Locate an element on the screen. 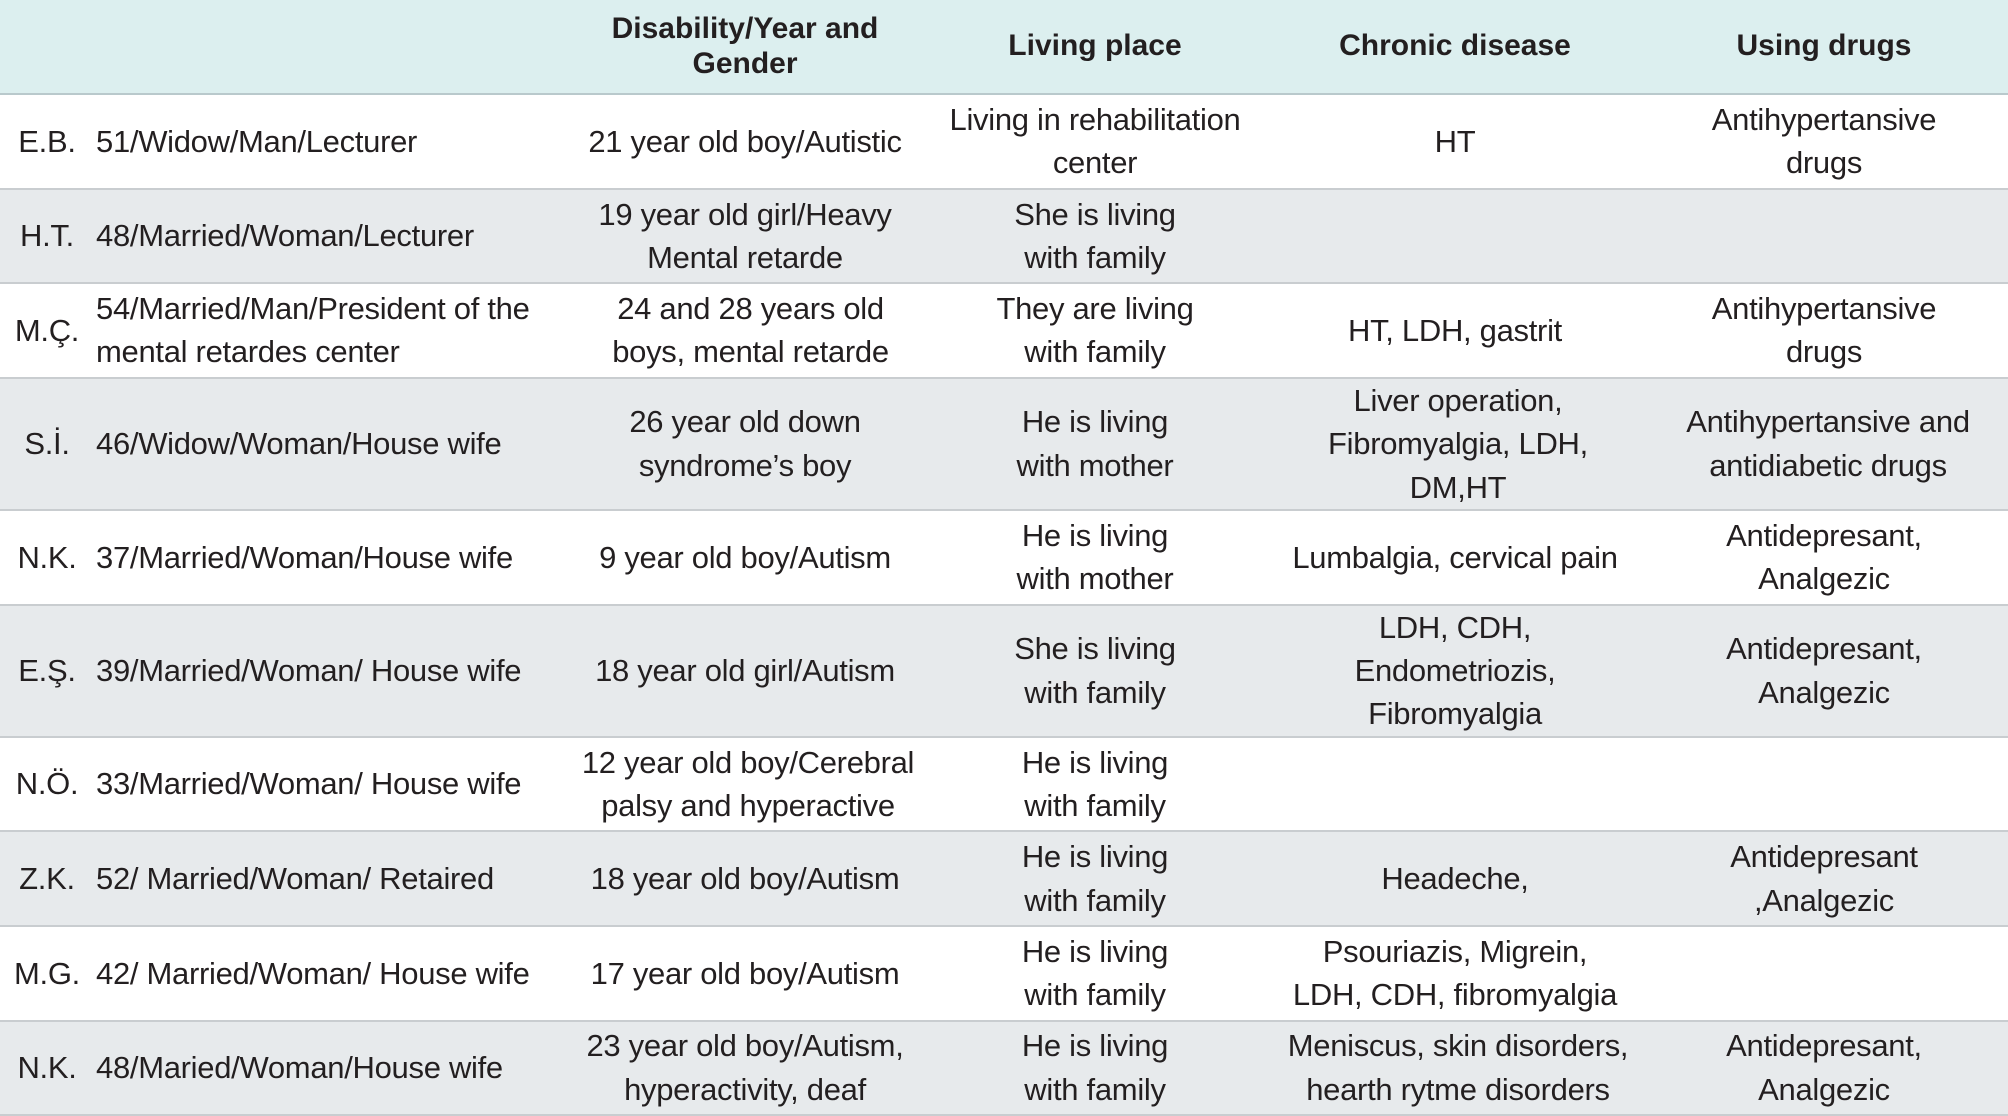 Image resolution: width=2008 pixels, height=1116 pixels. header-info is located at coordinates (330, 47).